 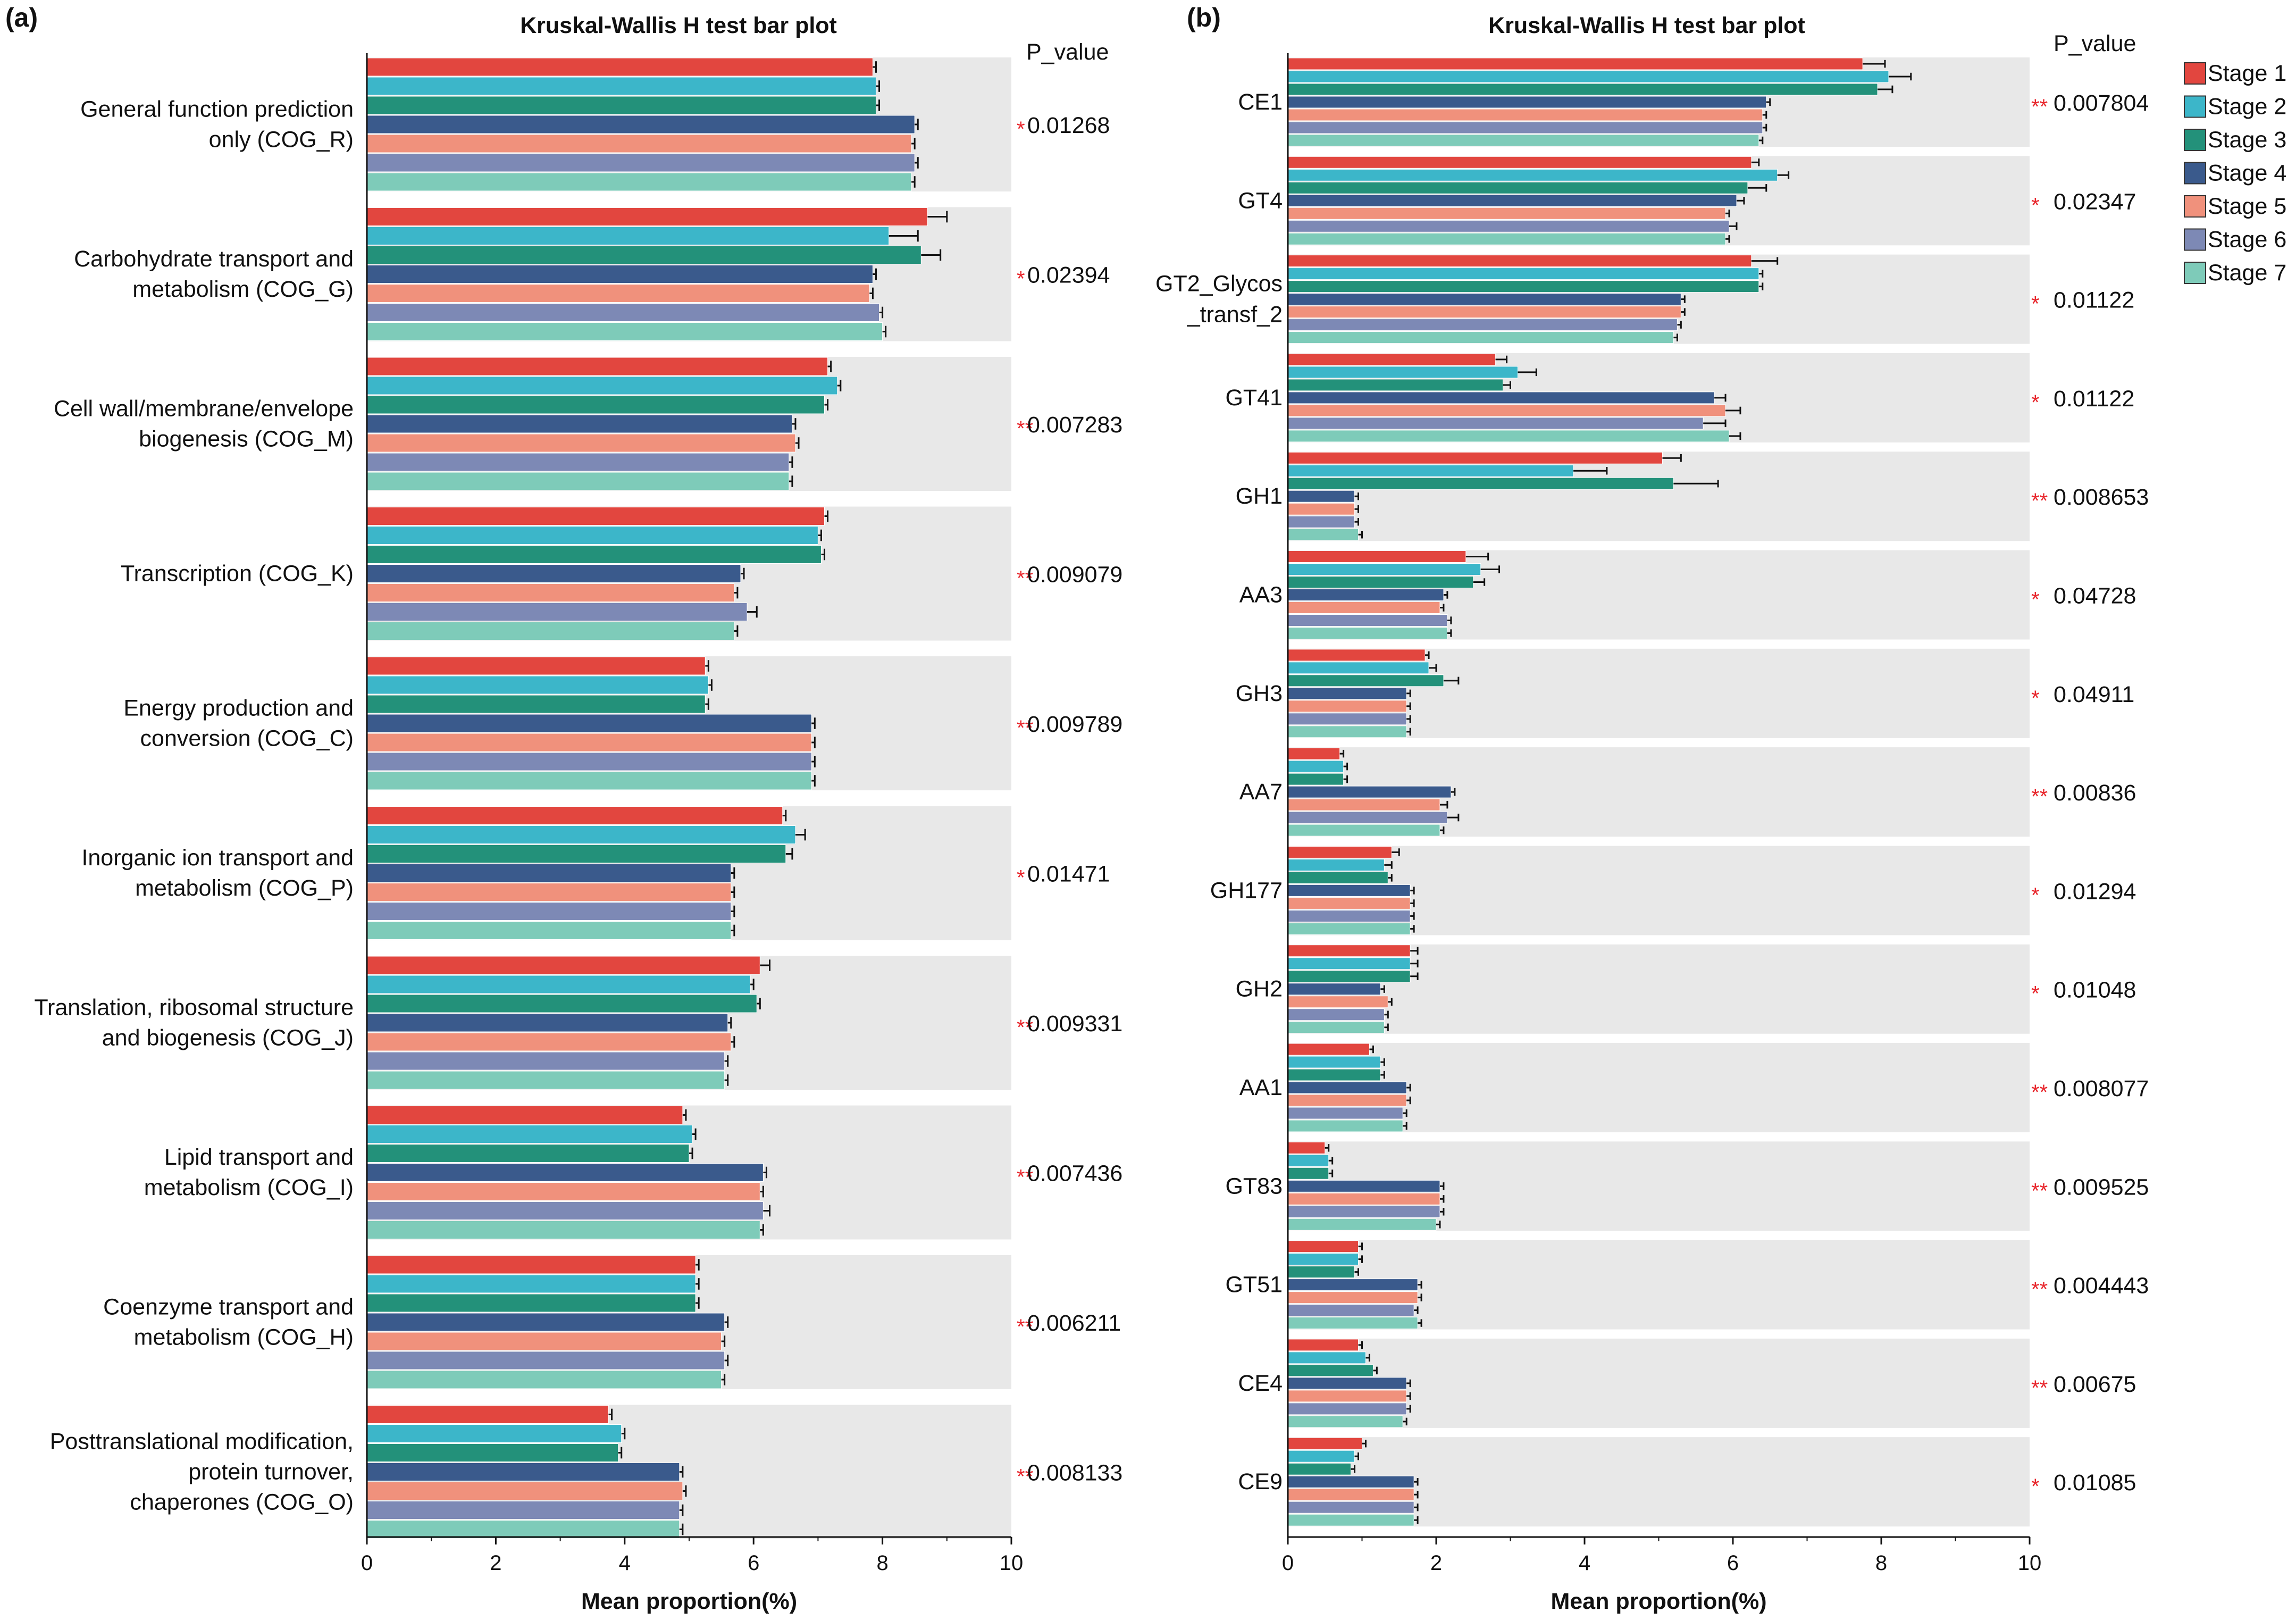 What do you see at coordinates (202, 1442) in the screenshot?
I see `category-label-line: Posttranslational modification,` at bounding box center [202, 1442].